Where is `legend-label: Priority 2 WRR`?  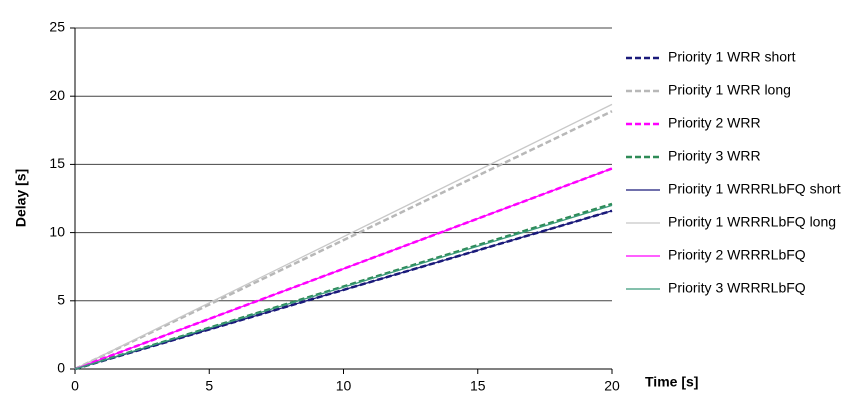
legend-label: Priority 2 WRR is located at coordinates (714, 123).